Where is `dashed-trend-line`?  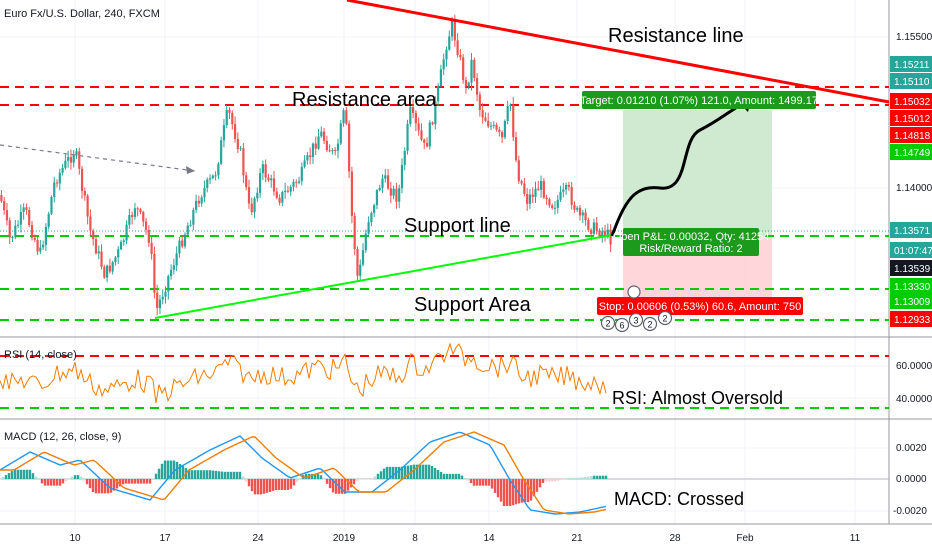
dashed-trend-line is located at coordinates (98, 158).